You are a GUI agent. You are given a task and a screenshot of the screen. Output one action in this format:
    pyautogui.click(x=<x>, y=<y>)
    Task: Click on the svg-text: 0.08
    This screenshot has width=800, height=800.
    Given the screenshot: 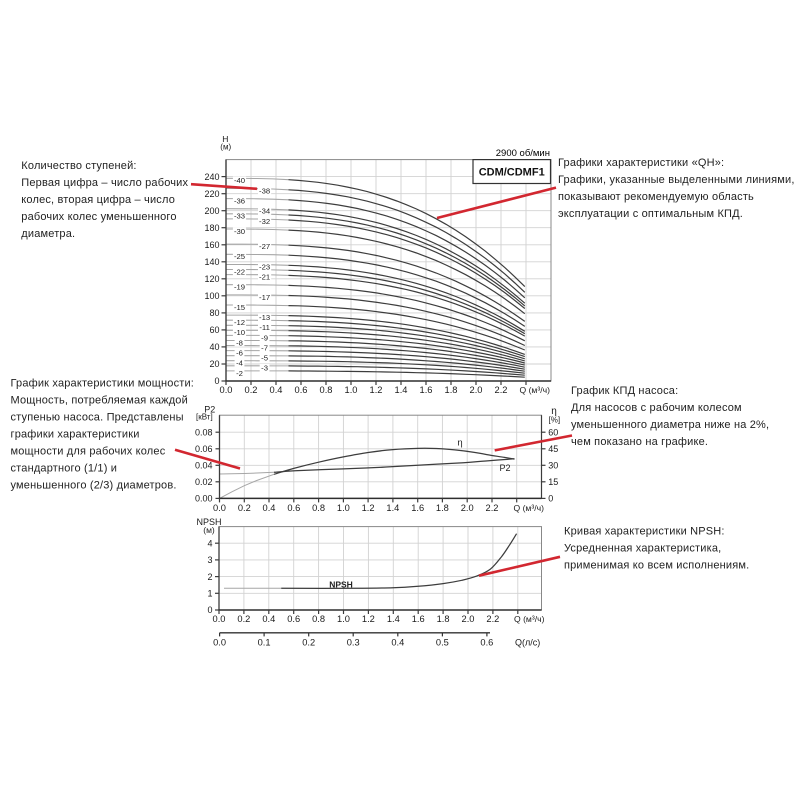 What is the action you would take?
    pyautogui.click(x=204, y=432)
    